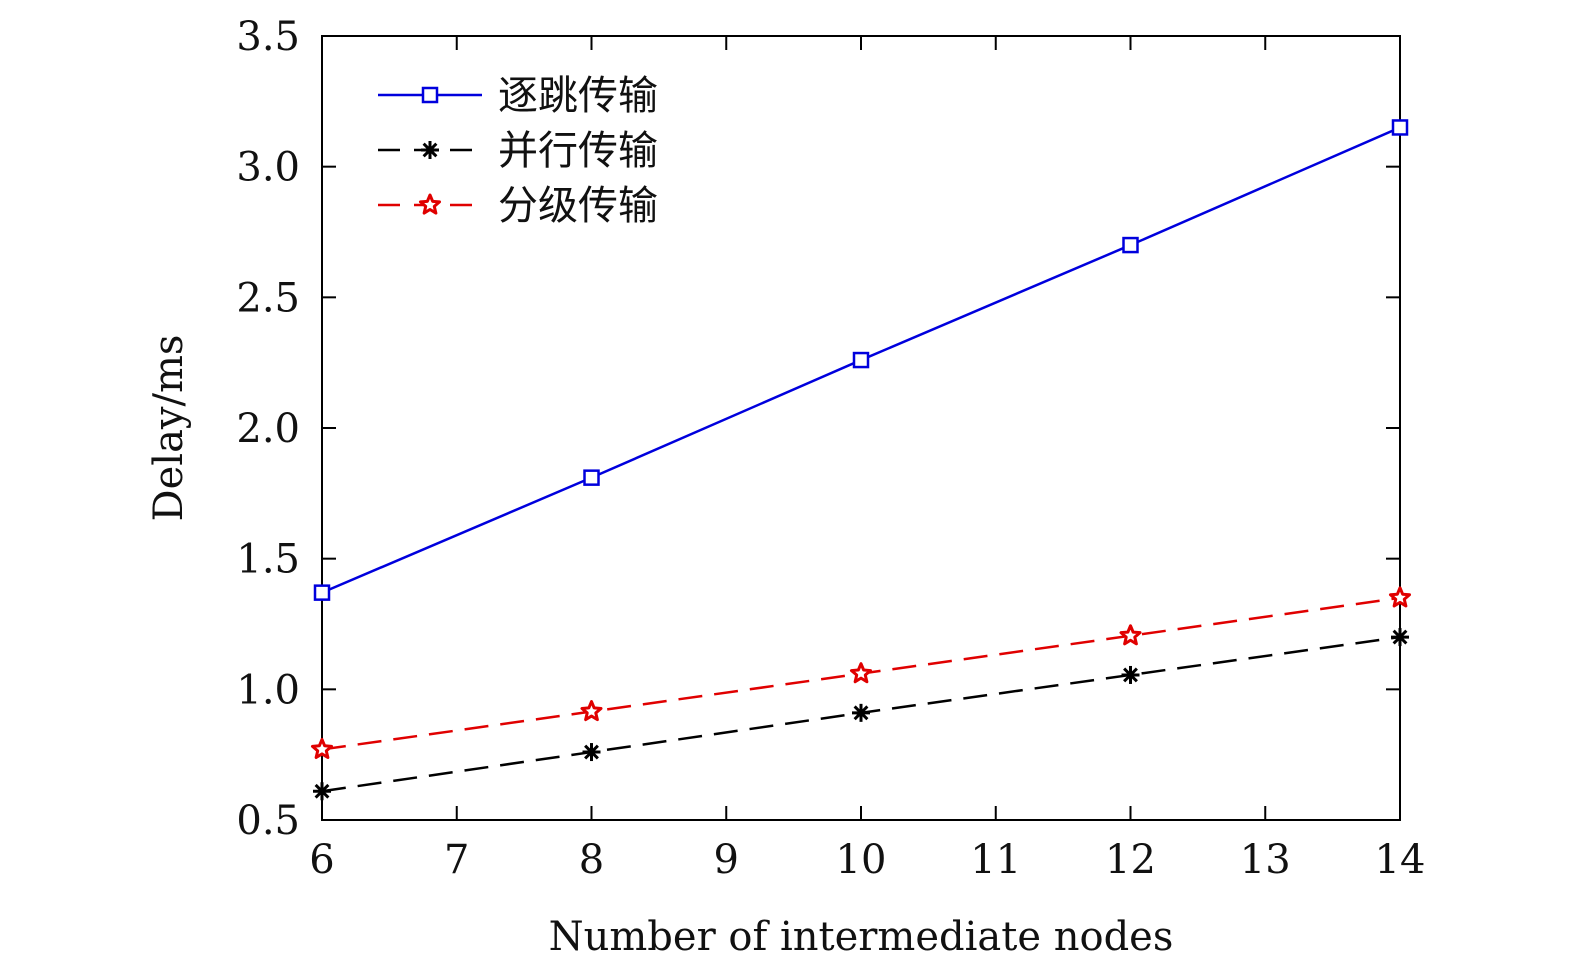  I want to click on x-tick-label: 6, so click(321, 860).